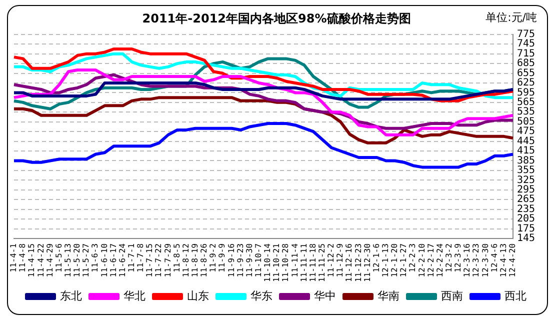 Image resolution: width=555 pixels, height=324 pixels. Describe the element at coordinates (525, 238) in the screenshot. I see `y-tick-label: 145` at that location.